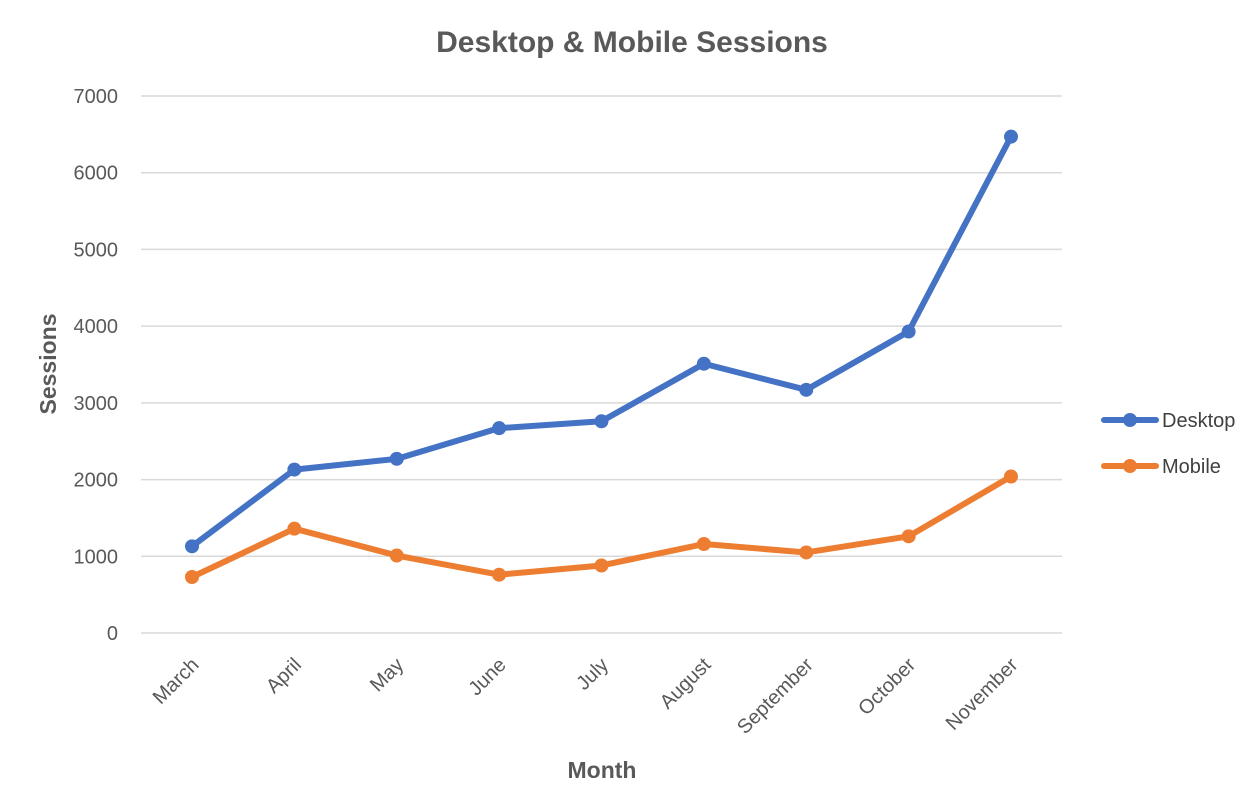  Describe the element at coordinates (1130, 420) in the screenshot. I see `legend-marker-desktop` at that location.